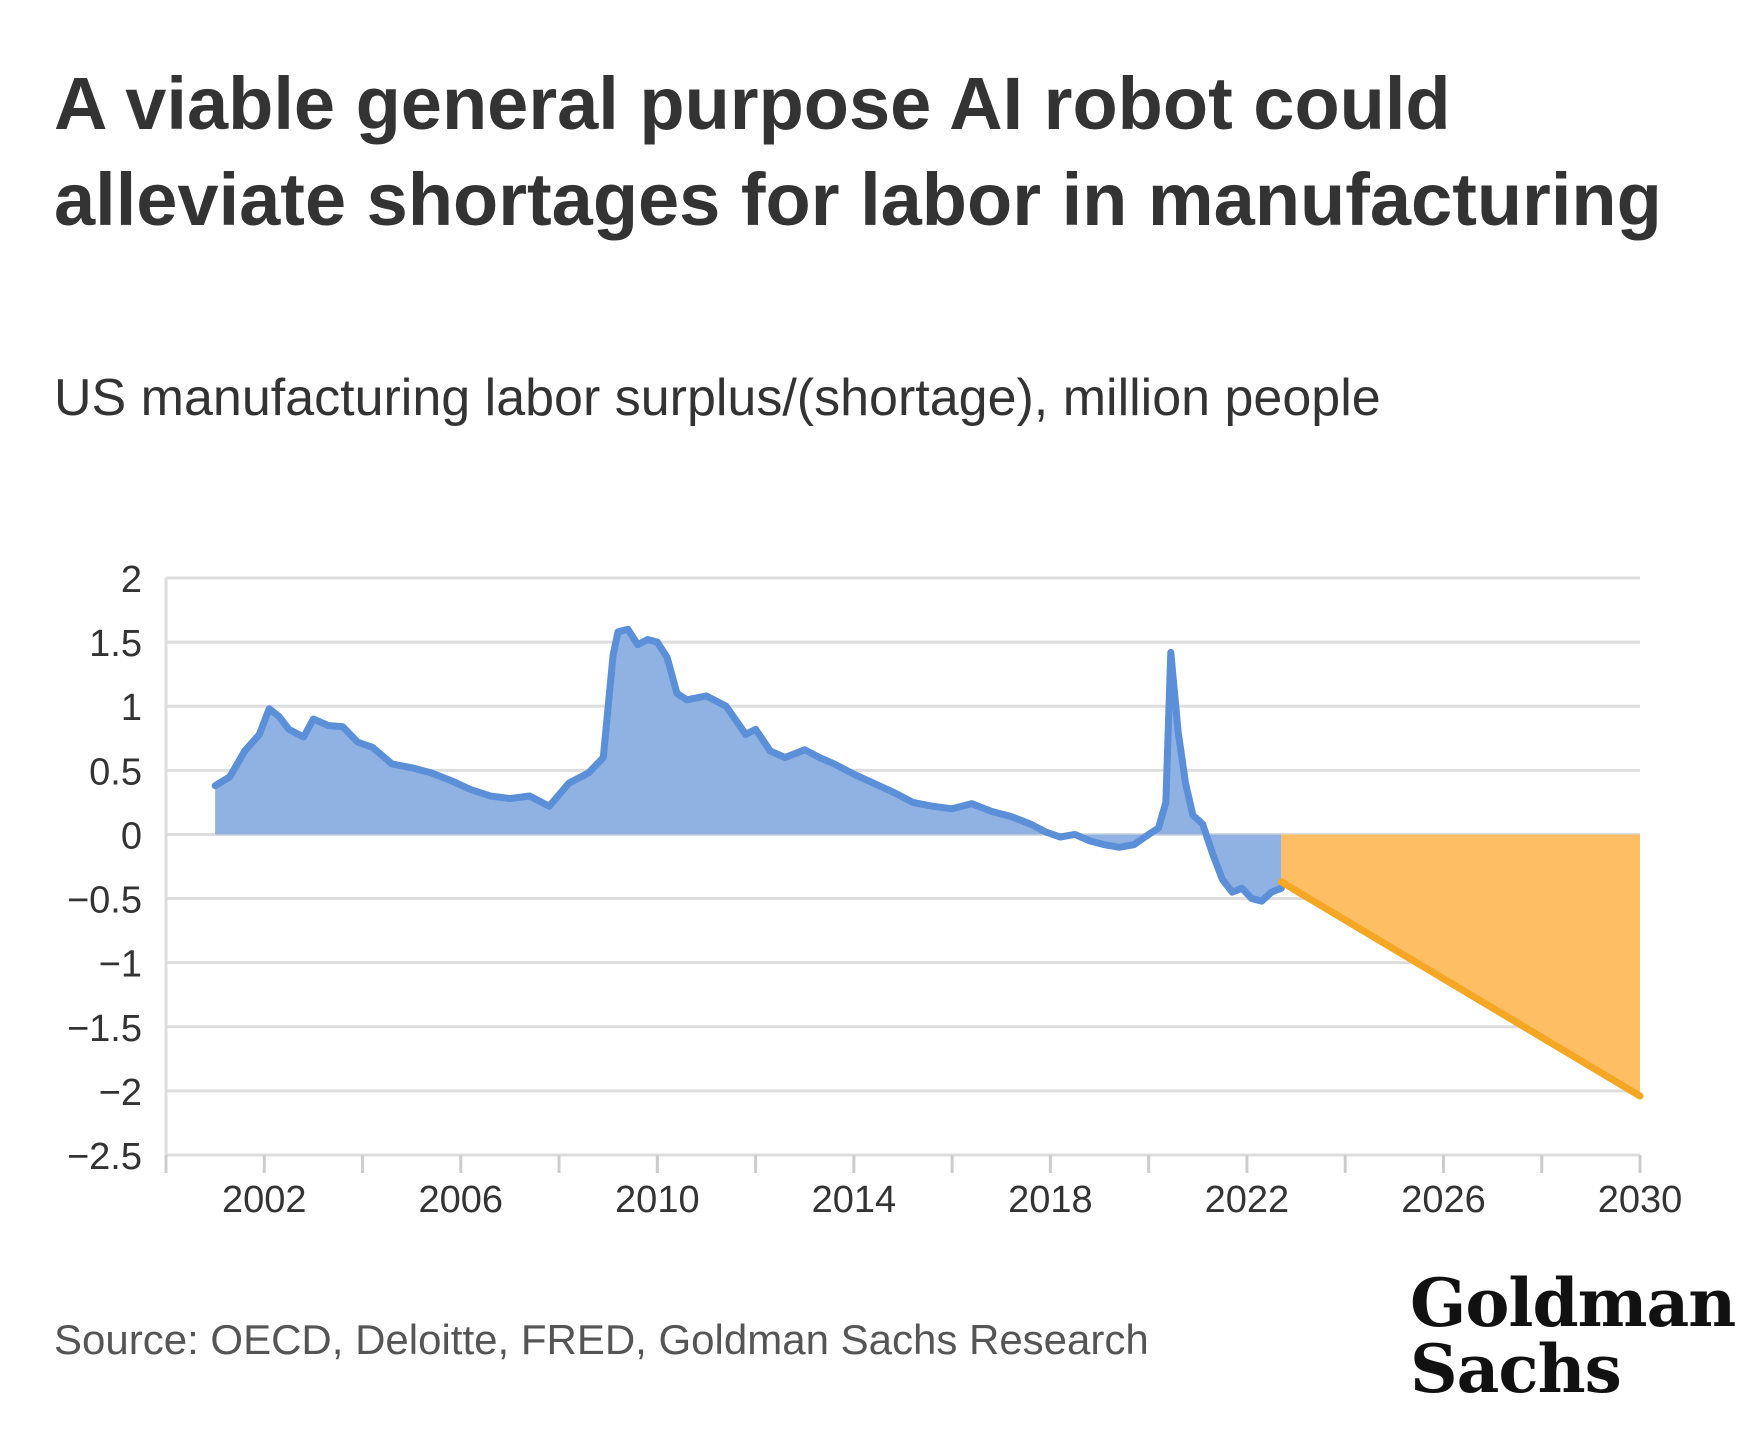 The width and height of the screenshot is (1744, 1432). Describe the element at coordinates (461, 1200) in the screenshot. I see `x-tick-label: 2006` at that location.